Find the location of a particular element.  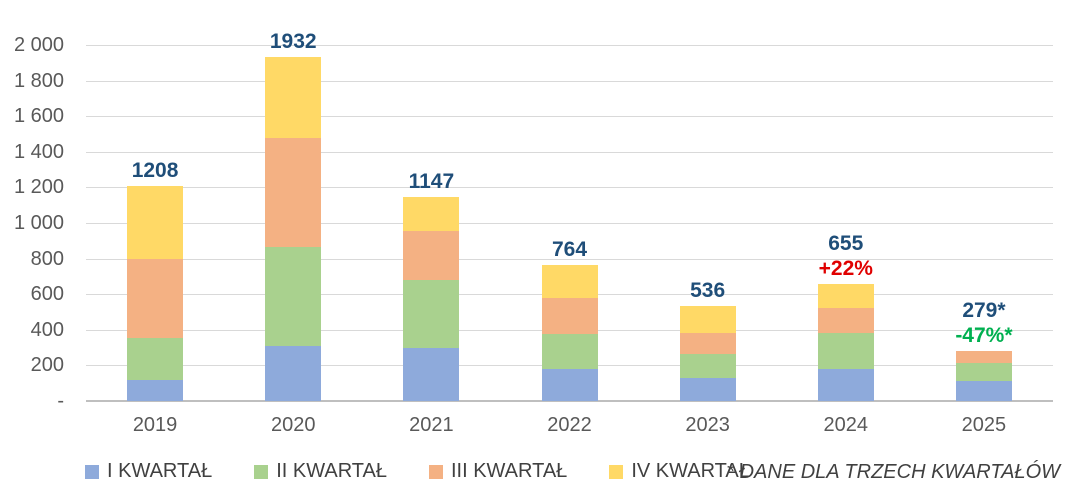

x-axis-label-2025: 2025 is located at coordinates (984, 425).